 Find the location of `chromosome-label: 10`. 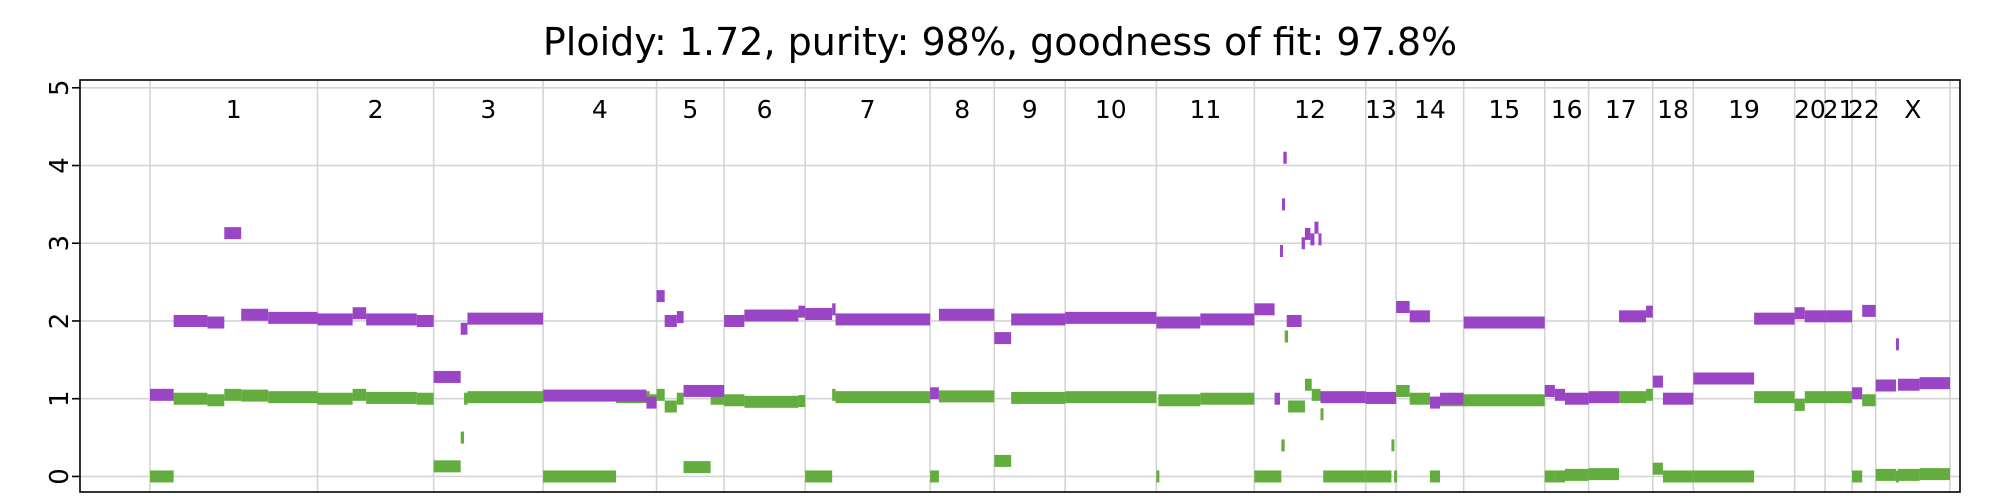

chromosome-label: 10 is located at coordinates (1111, 109).